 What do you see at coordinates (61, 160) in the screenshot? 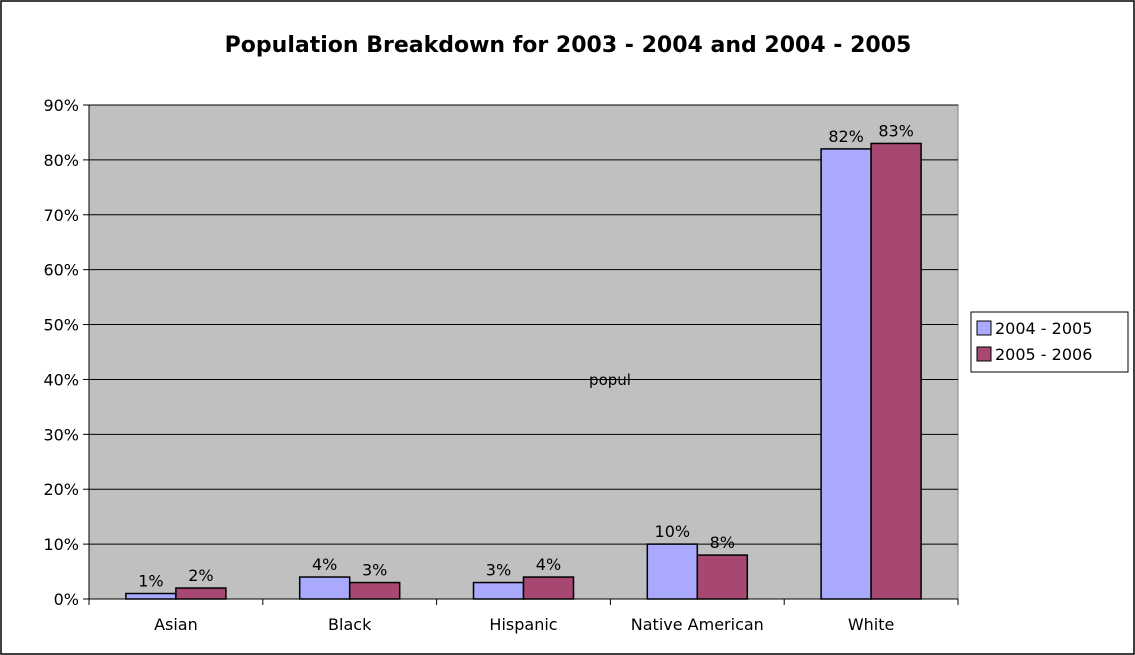
I see `y-tick-label: 80%` at bounding box center [61, 160].